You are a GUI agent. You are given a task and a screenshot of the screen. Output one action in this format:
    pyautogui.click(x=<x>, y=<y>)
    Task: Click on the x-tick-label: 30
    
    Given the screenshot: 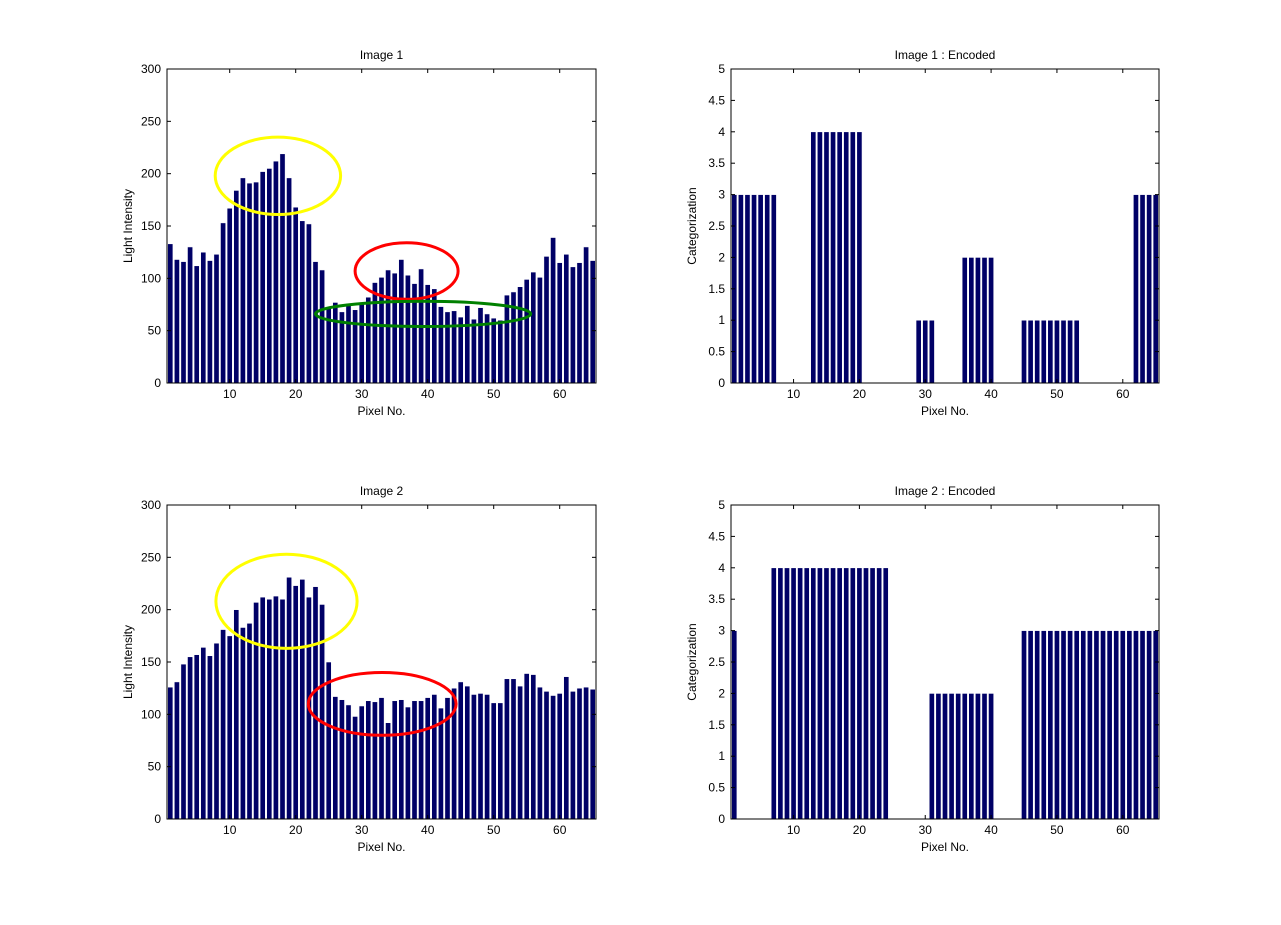 What is the action you would take?
    pyautogui.click(x=362, y=830)
    